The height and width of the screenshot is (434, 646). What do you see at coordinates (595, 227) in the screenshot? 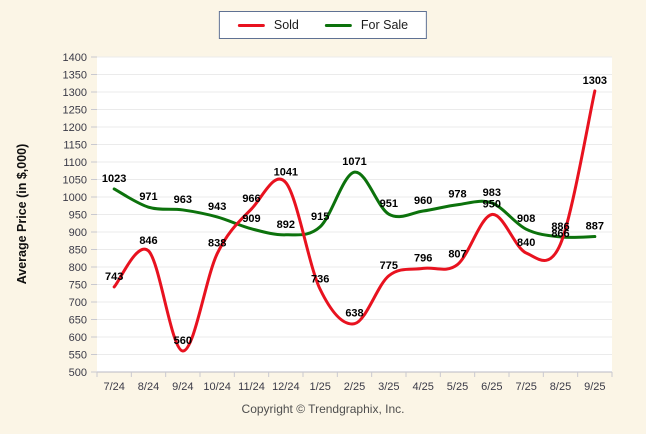
I see `data-label: 887` at bounding box center [595, 227].